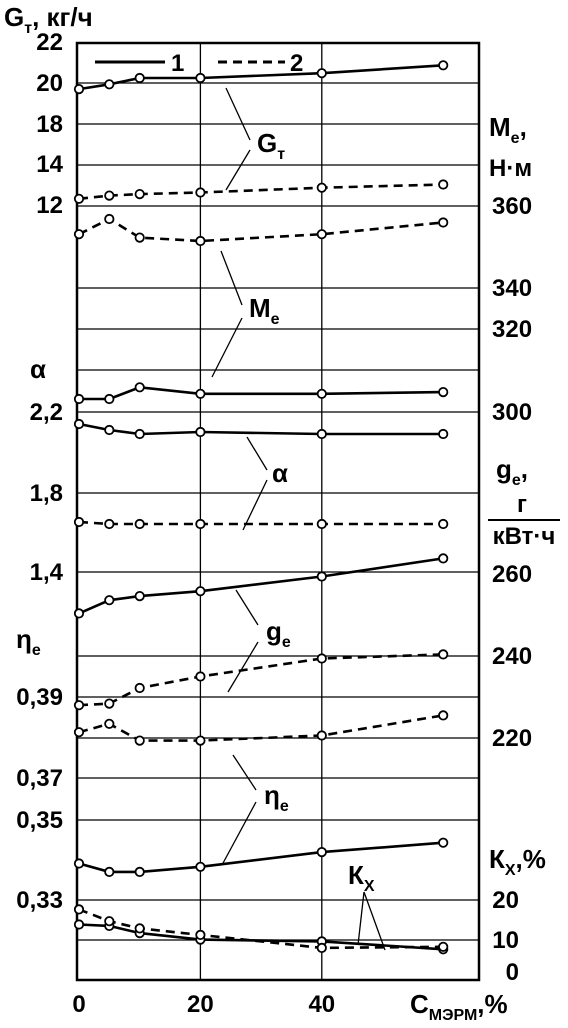  Describe the element at coordinates (177, 63) in the screenshot. I see `legend-label-1: 1` at that location.